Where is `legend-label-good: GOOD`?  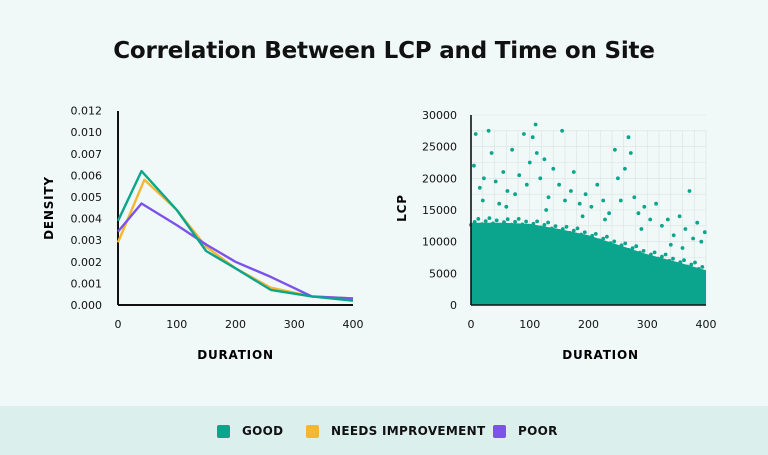 legend-label-good: GOOD is located at coordinates (263, 431).